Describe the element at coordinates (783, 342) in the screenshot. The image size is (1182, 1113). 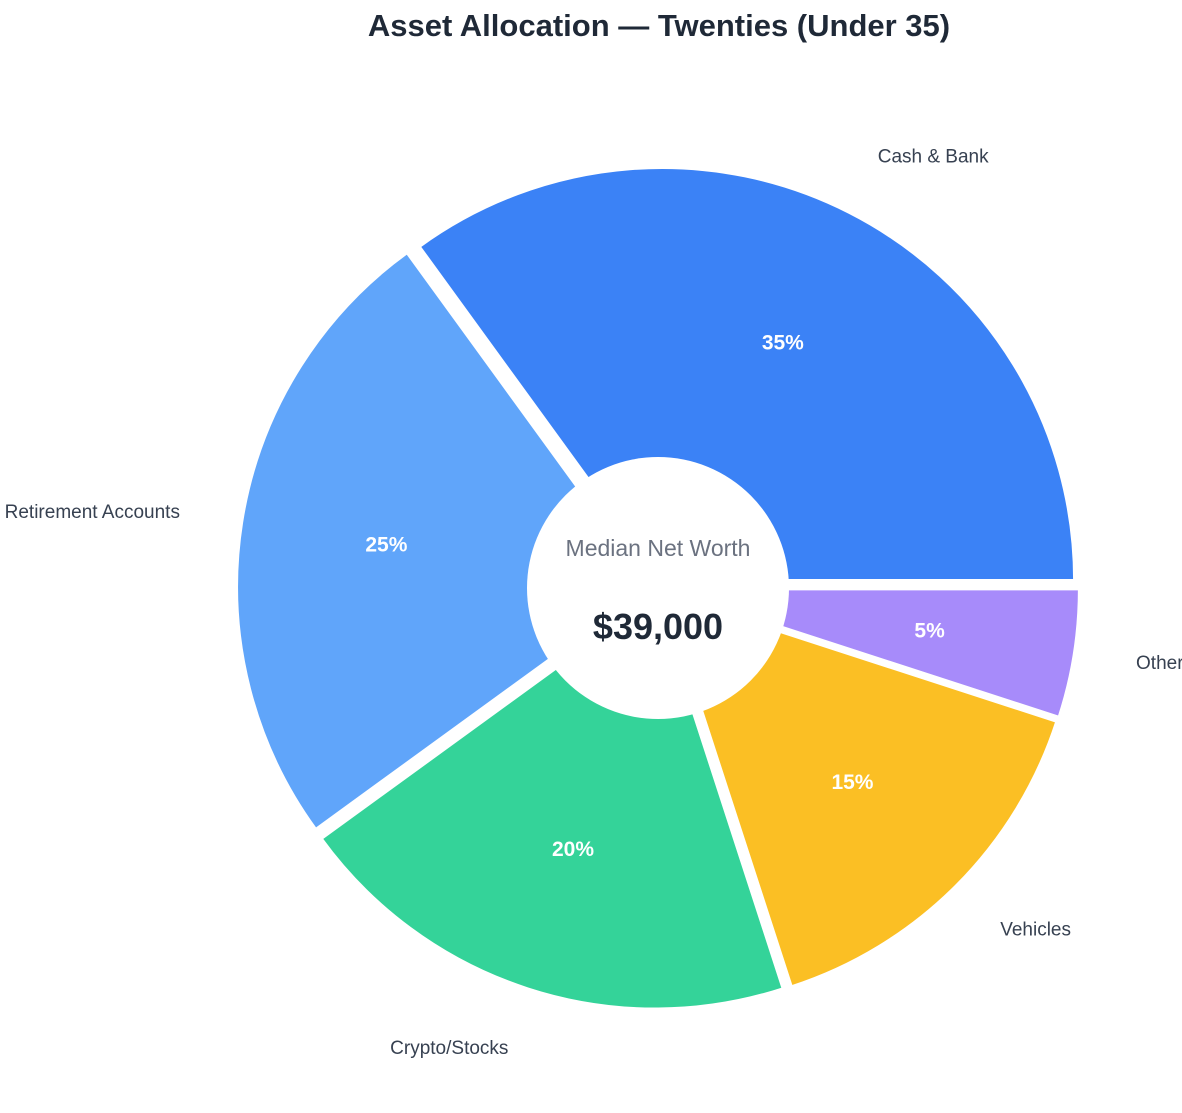
I see `percent-label-cash-bank: 35%` at that location.